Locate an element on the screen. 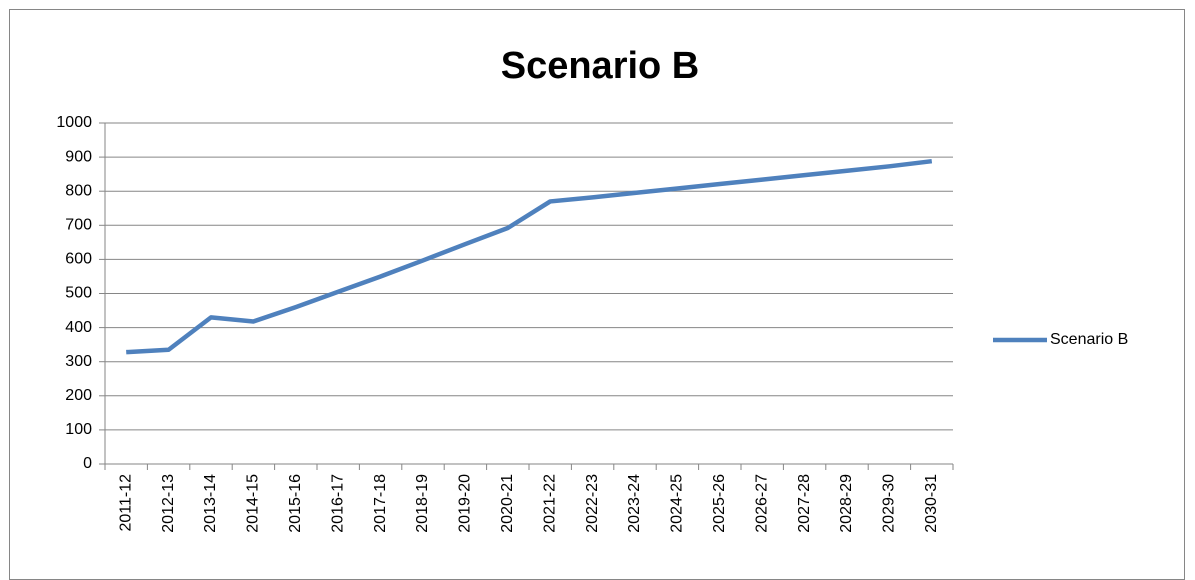  x-tick-label: 2014-15 is located at coordinates (253, 503).